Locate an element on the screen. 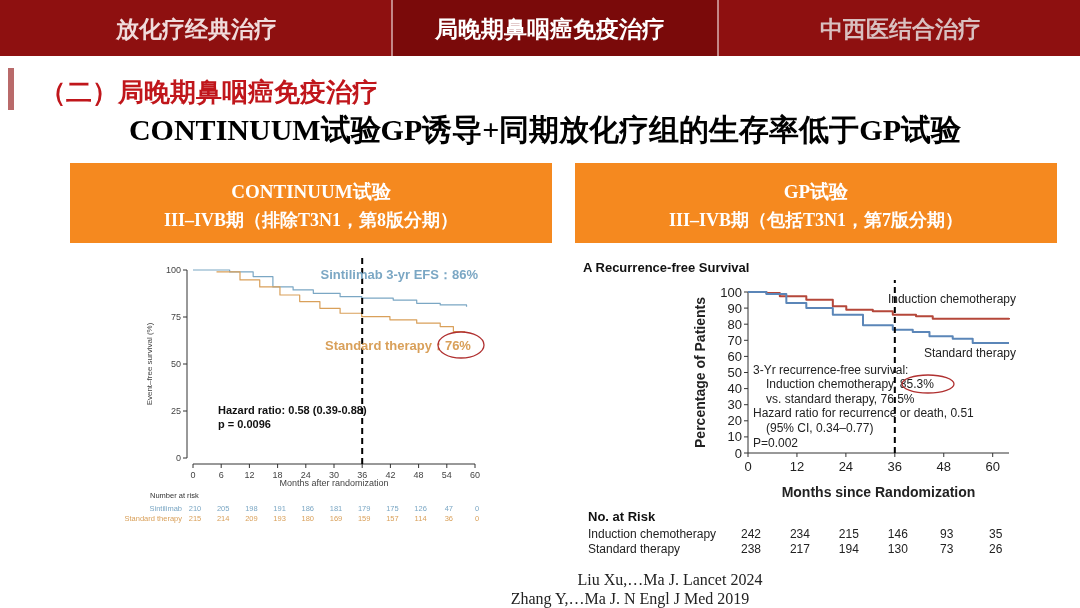 The image size is (1080, 608). text: 234 is located at coordinates (800, 534).